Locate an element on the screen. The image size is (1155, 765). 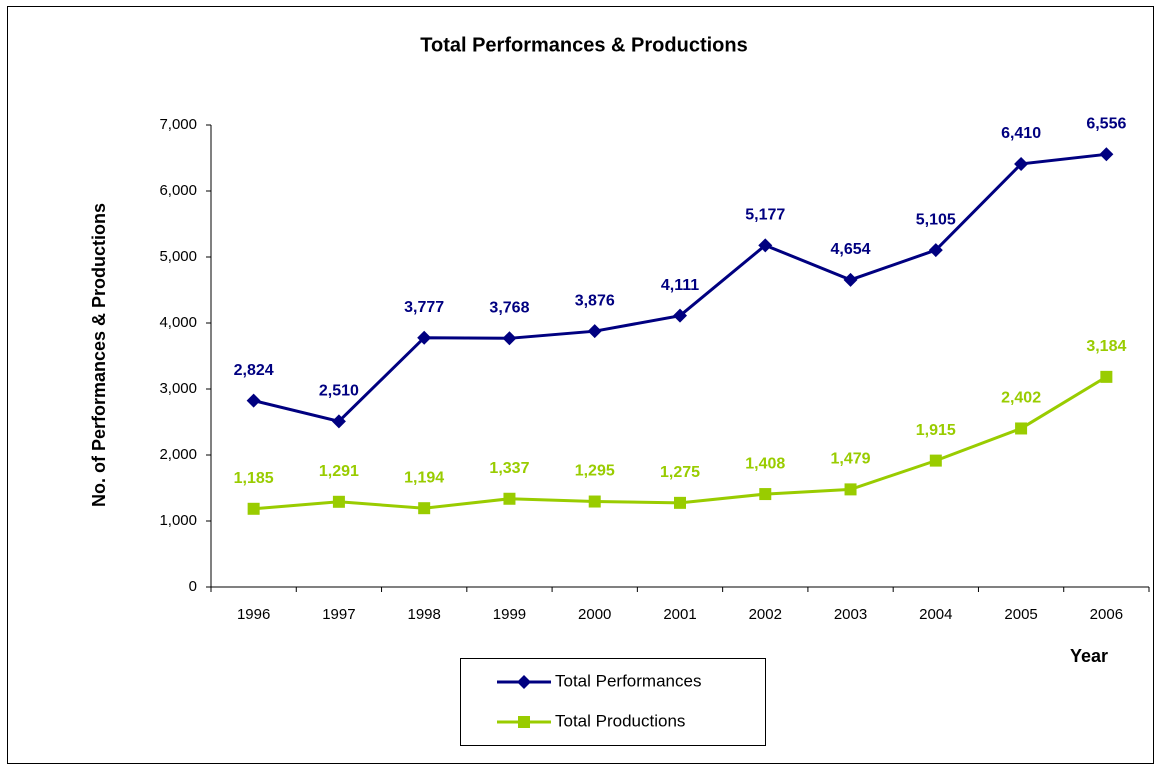
data-label: 1,915 is located at coordinates (936, 430).